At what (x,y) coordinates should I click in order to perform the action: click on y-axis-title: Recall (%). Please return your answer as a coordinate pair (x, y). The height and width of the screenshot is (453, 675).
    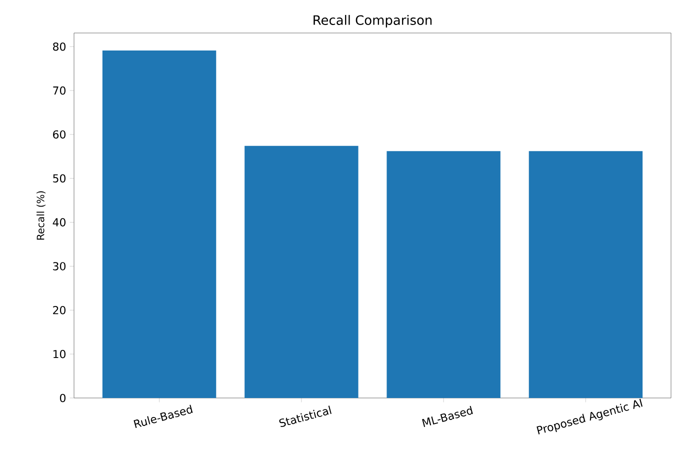
    Looking at the image, I should click on (41, 215).